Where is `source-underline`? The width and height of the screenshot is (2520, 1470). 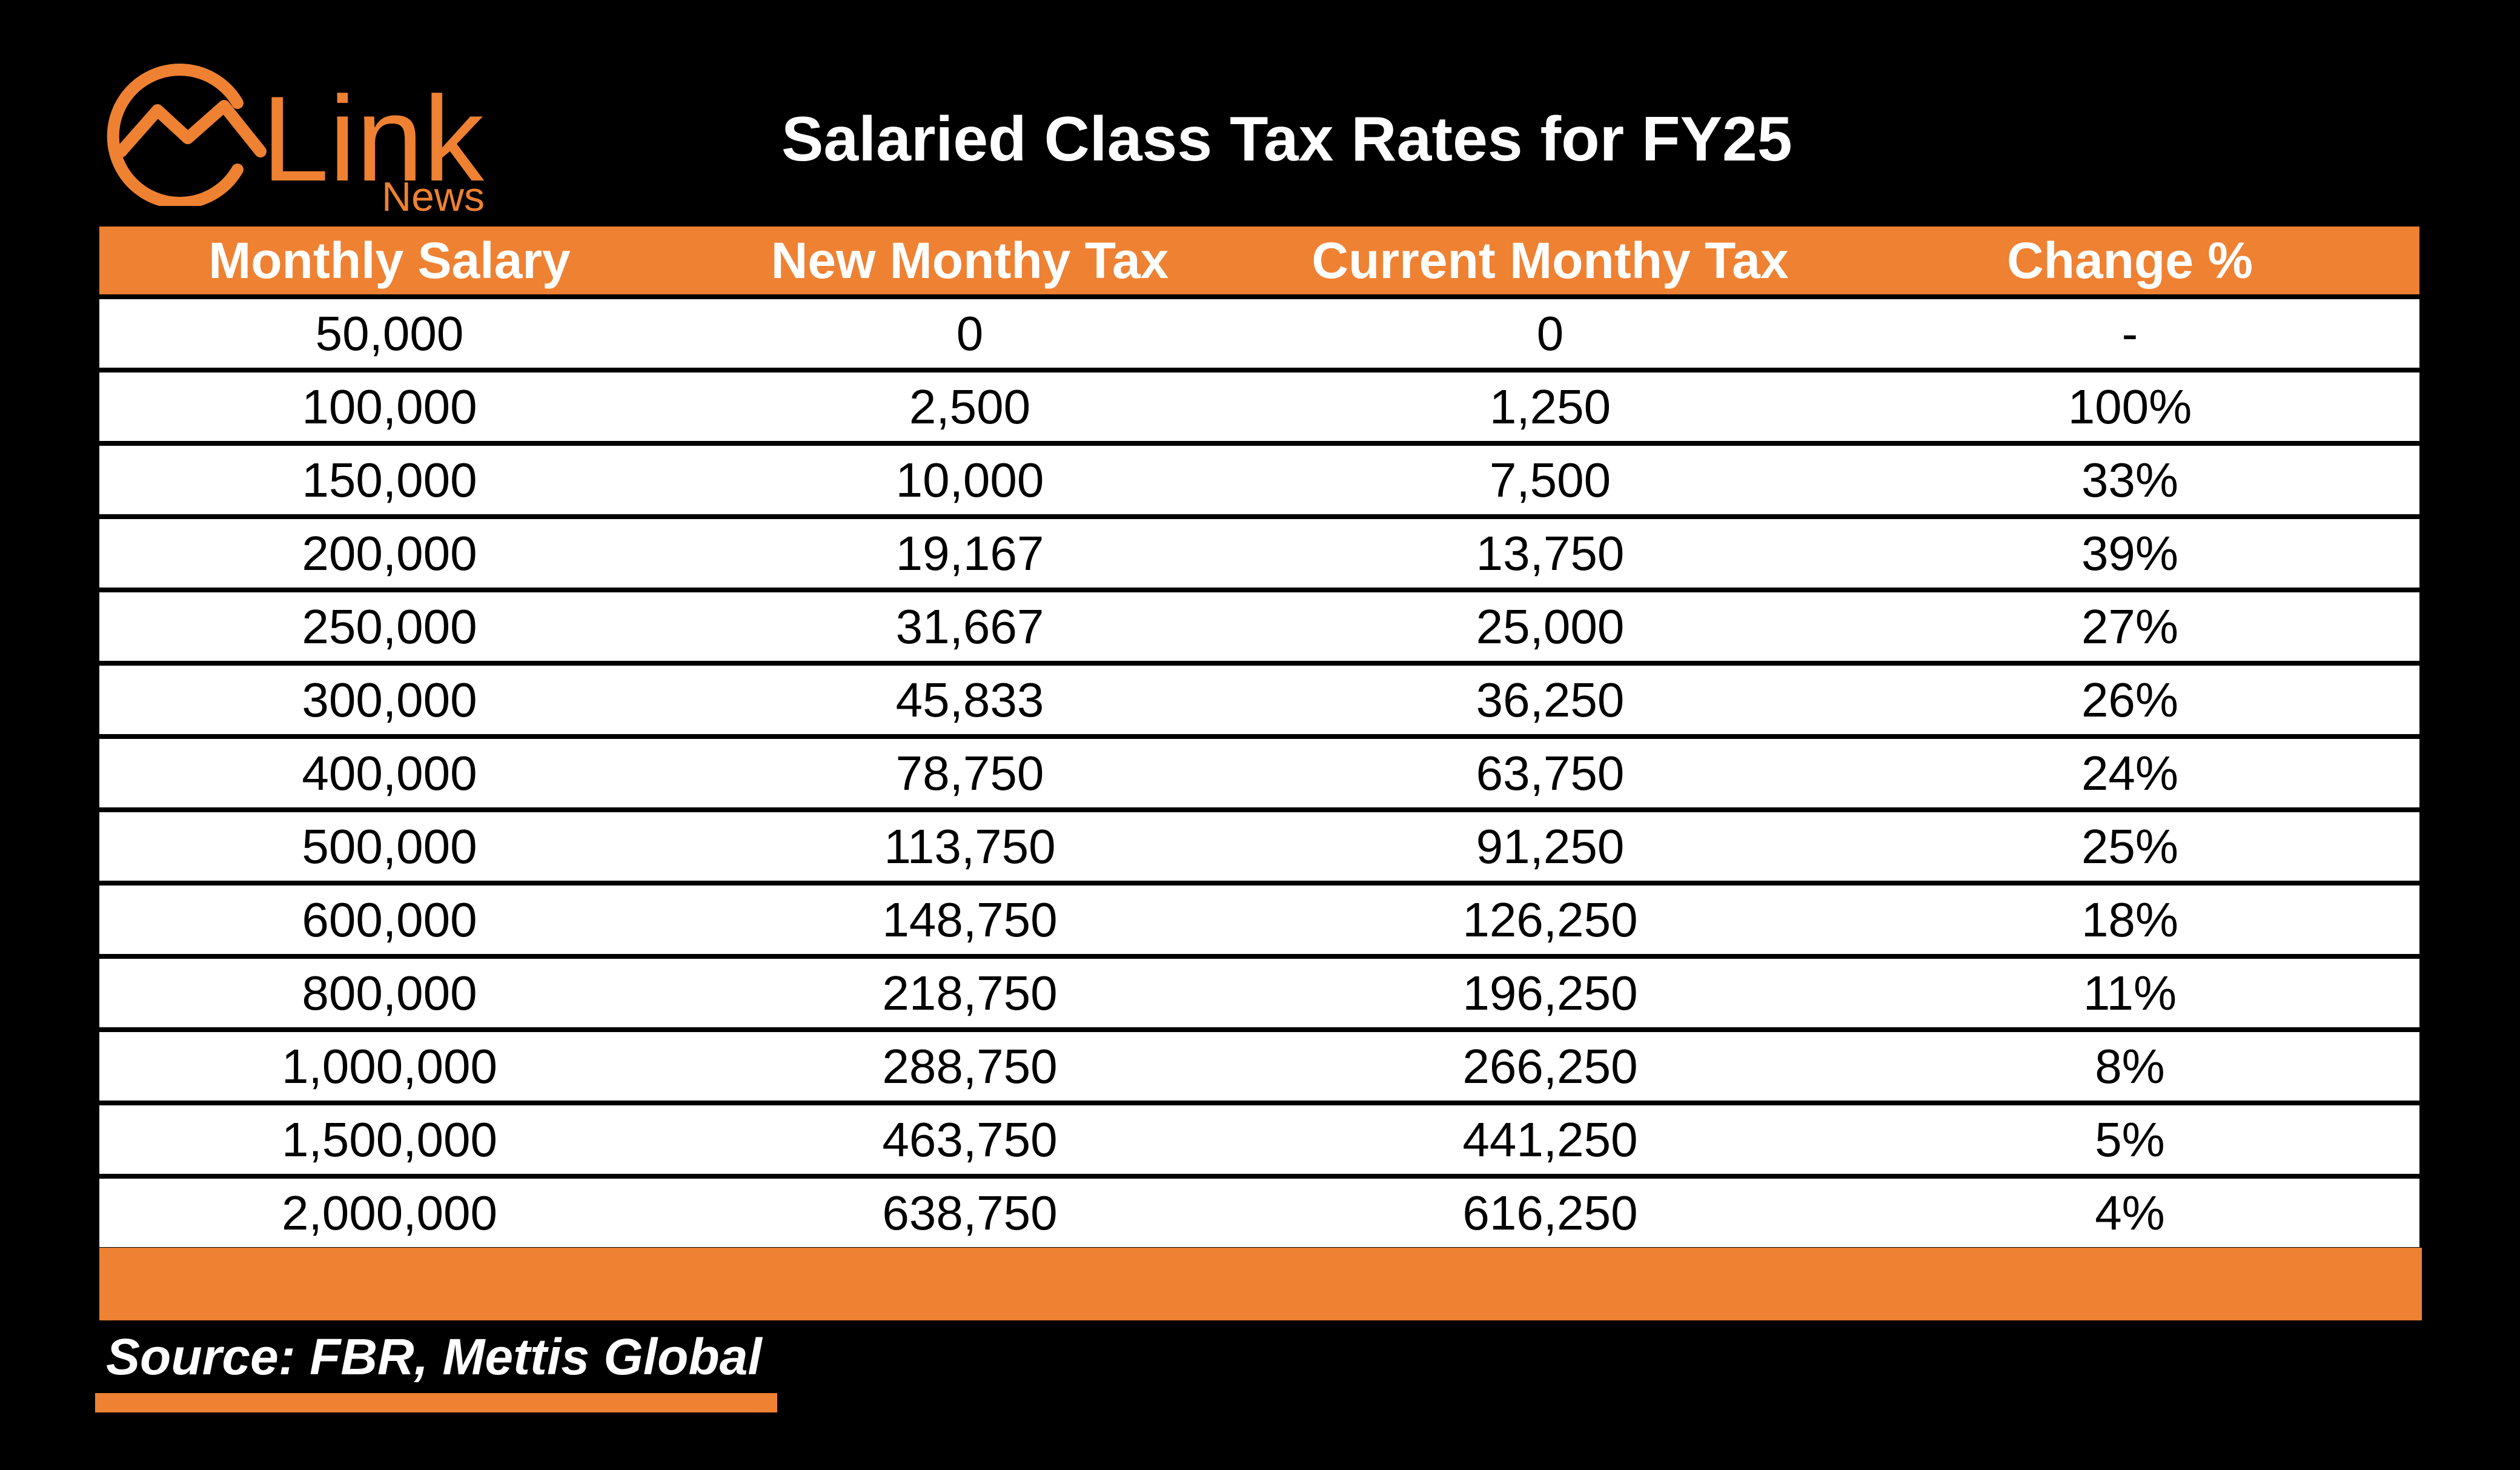
source-underline is located at coordinates (436, 1402).